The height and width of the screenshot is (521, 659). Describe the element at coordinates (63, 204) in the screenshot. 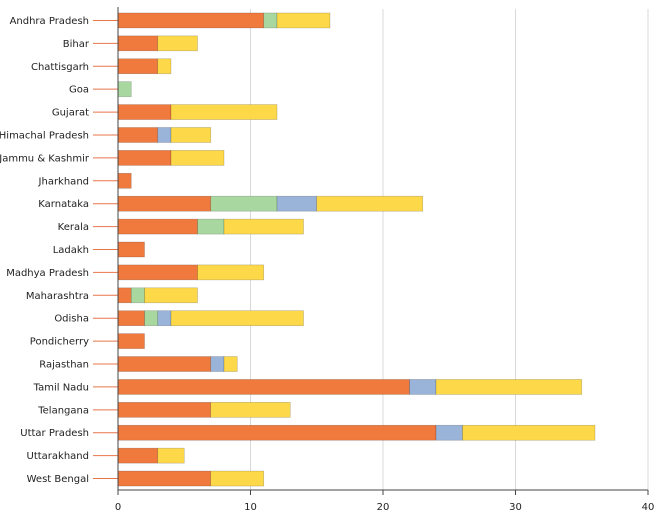

I see `category-label-8: Karnataka` at that location.